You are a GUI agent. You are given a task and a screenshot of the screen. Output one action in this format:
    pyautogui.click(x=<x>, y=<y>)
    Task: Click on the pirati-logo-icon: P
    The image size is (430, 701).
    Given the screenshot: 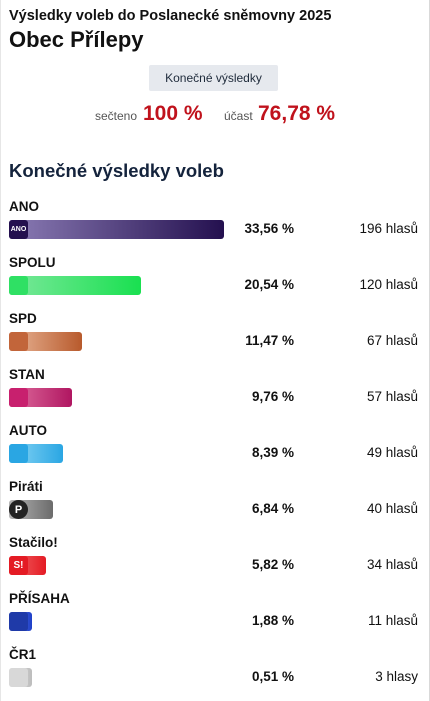 What is the action you would take?
    pyautogui.click(x=18, y=509)
    